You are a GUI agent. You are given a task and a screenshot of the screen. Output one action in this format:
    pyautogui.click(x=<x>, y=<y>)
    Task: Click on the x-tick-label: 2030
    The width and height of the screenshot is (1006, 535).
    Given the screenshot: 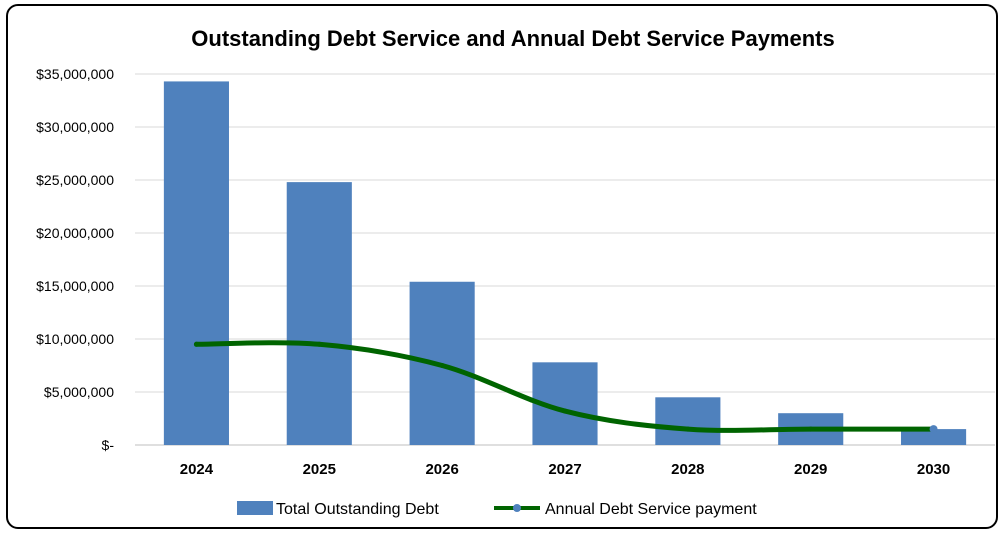 What is the action you would take?
    pyautogui.click(x=933, y=469)
    